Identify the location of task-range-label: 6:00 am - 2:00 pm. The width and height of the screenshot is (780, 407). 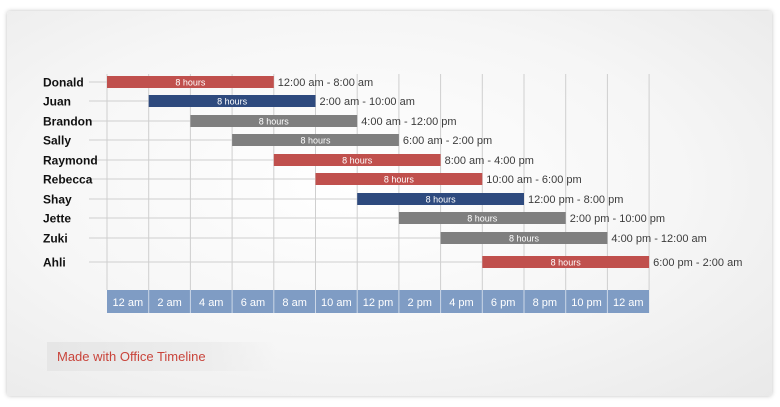
(447, 141).